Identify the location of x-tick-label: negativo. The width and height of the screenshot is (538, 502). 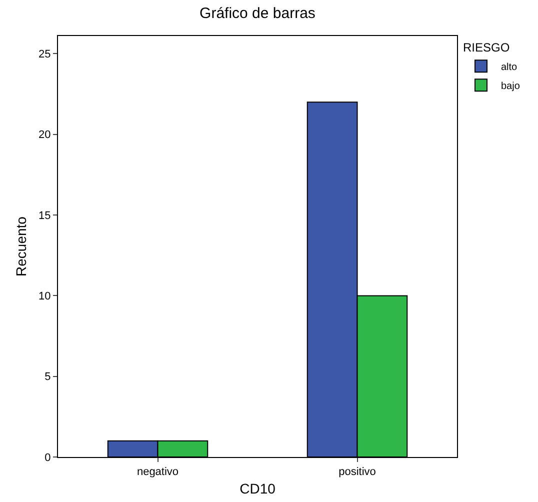
(157, 472).